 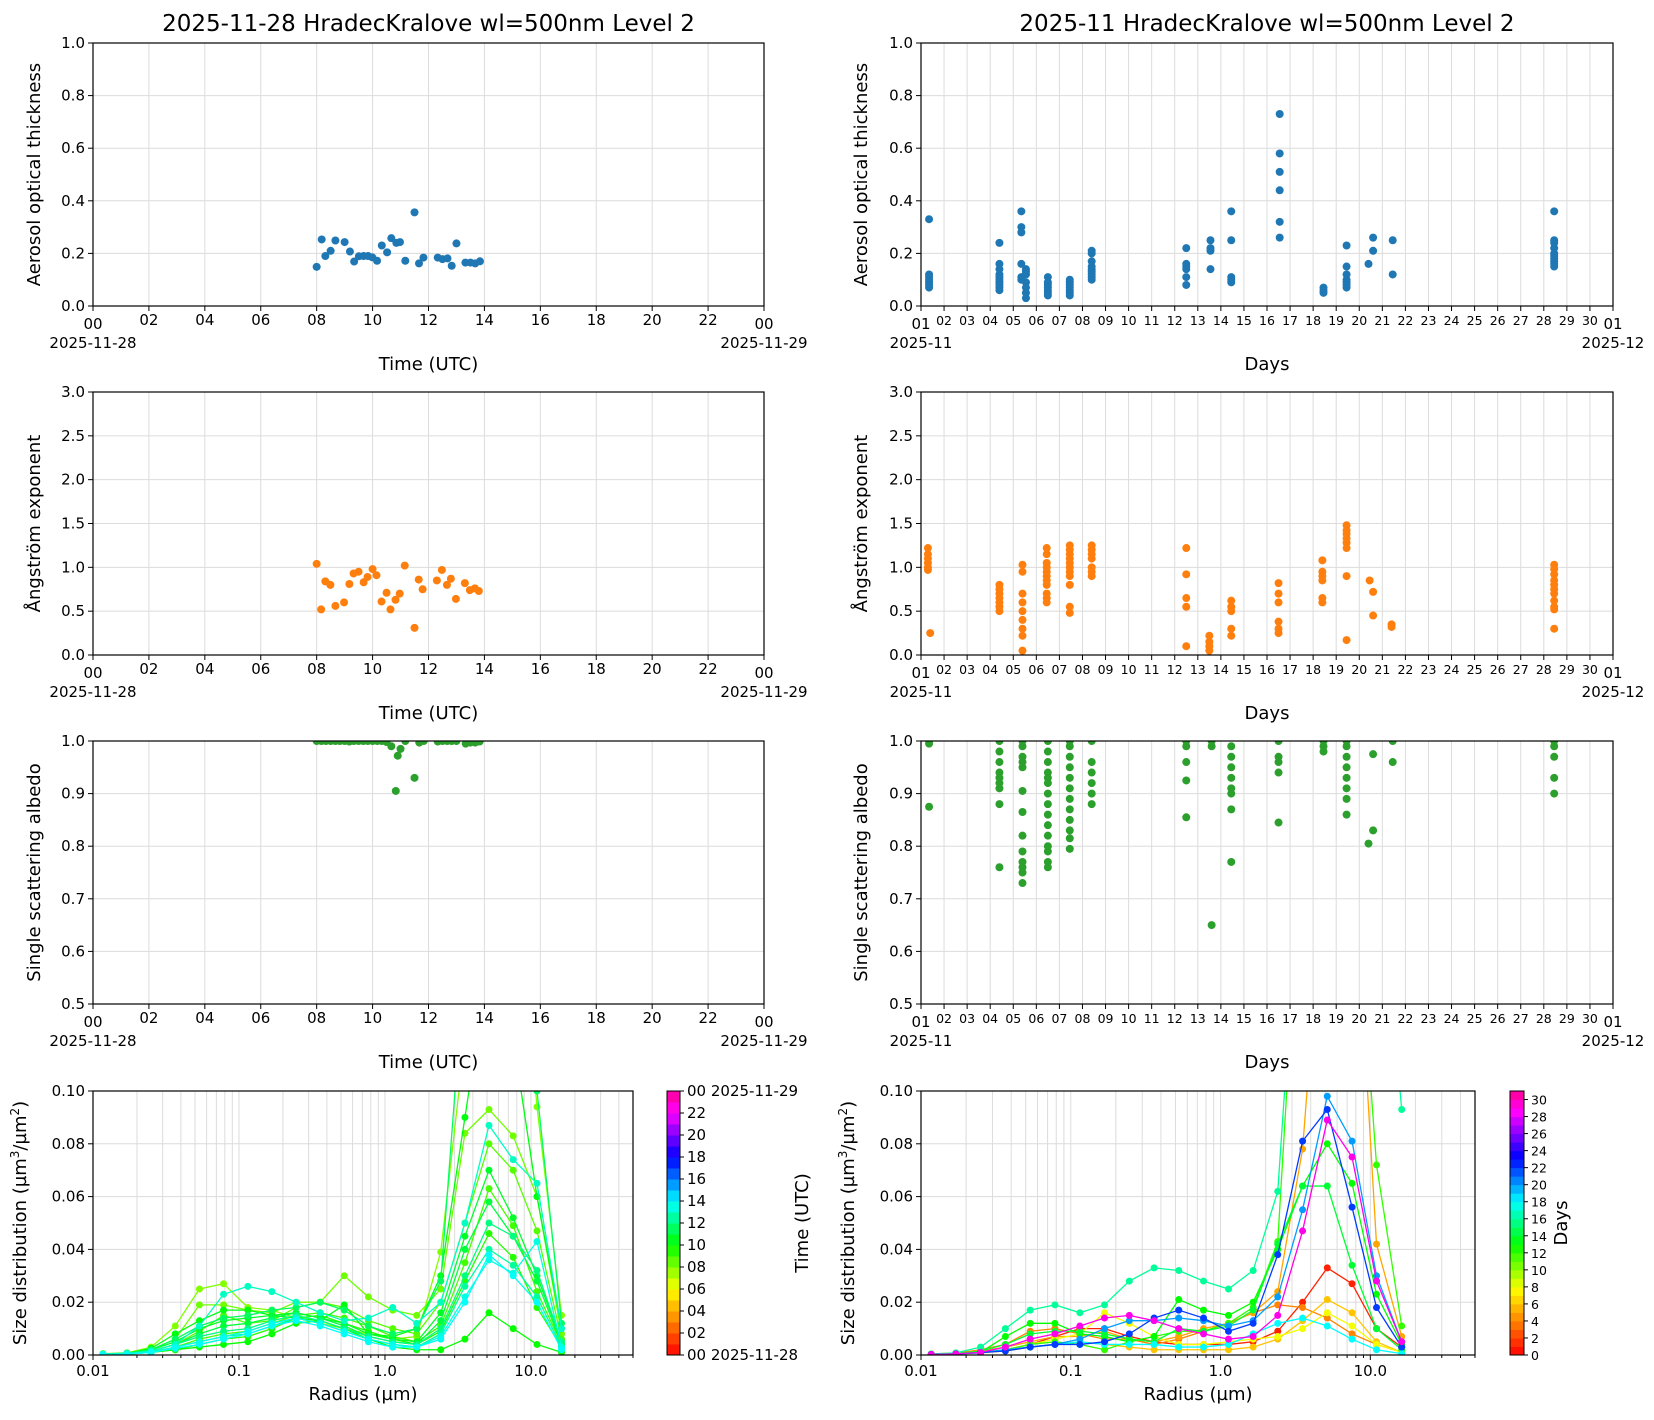 What do you see at coordinates (1535, 1338) in the screenshot?
I see `colorbar-tick-label: 2` at bounding box center [1535, 1338].